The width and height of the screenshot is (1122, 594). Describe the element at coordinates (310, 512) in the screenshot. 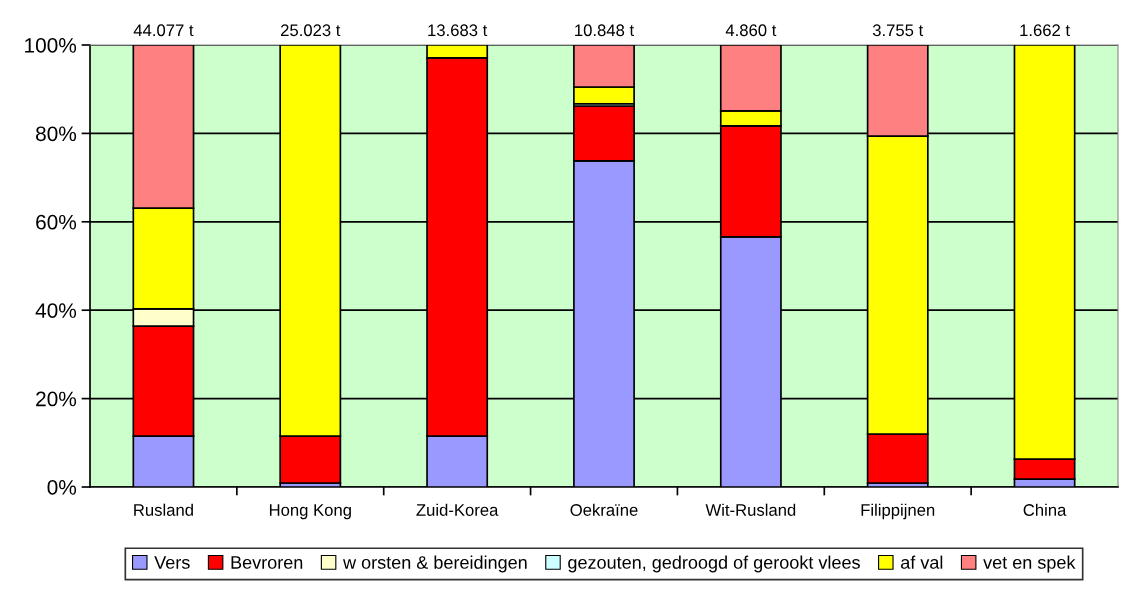

I see `x-tick-label: Hong Kong` at that location.